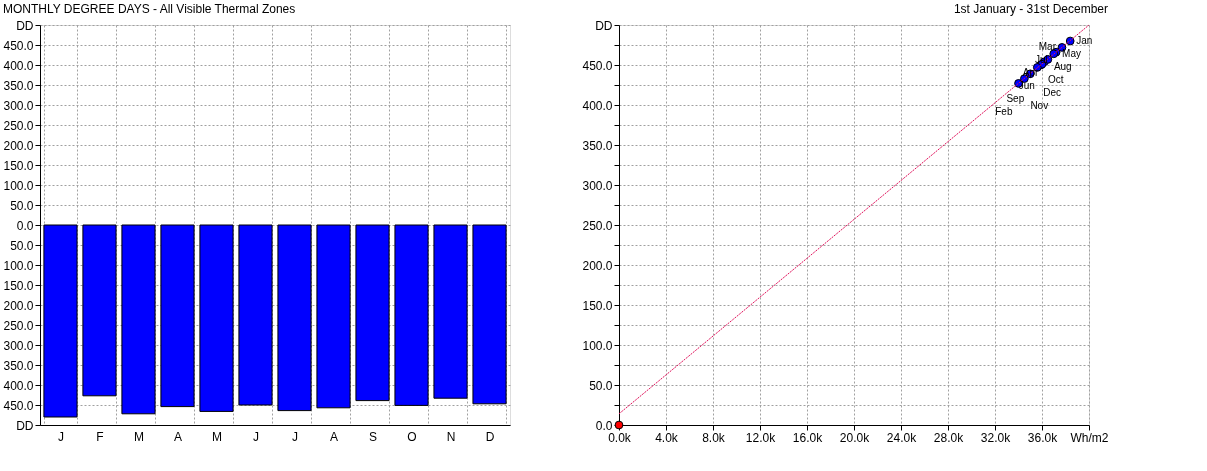  Describe the element at coordinates (902, 437) in the screenshot. I see `x-tick-label: 24.0k` at that location.